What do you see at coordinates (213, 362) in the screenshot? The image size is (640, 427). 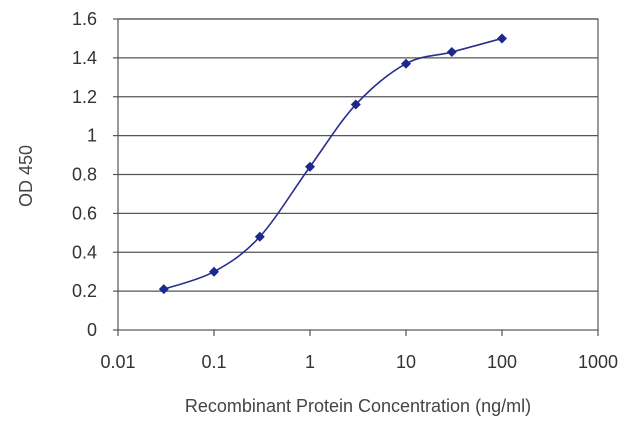 I see `x-tick-label: 0.1` at bounding box center [213, 362].